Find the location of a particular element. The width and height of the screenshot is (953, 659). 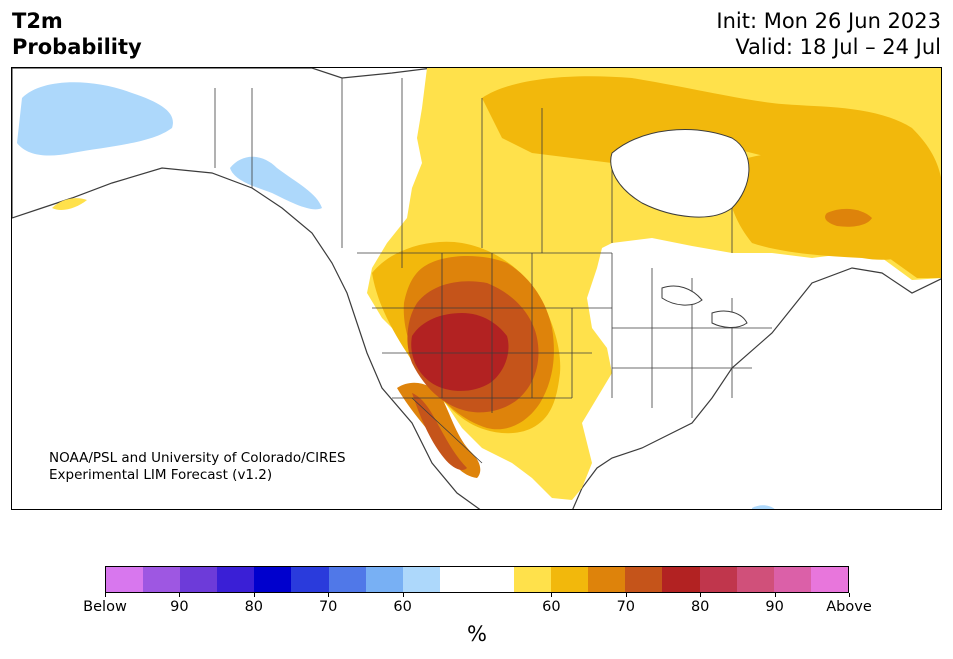

water-bodies is located at coordinates (680, 228).